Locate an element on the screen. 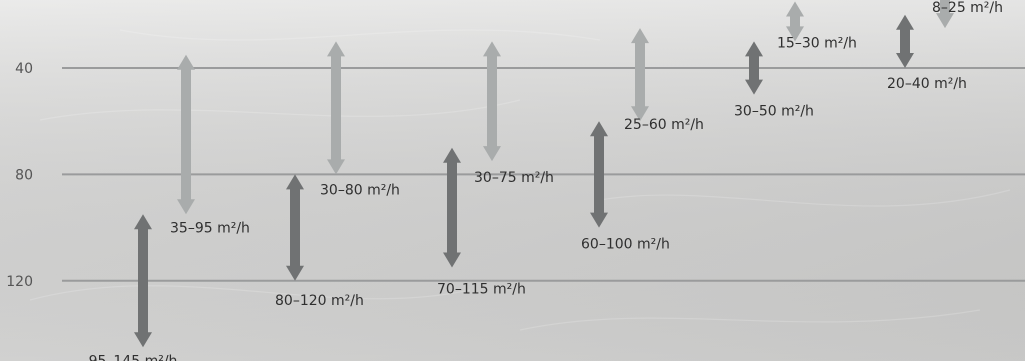  y-tick-label-120: 120 is located at coordinates (19, 282).